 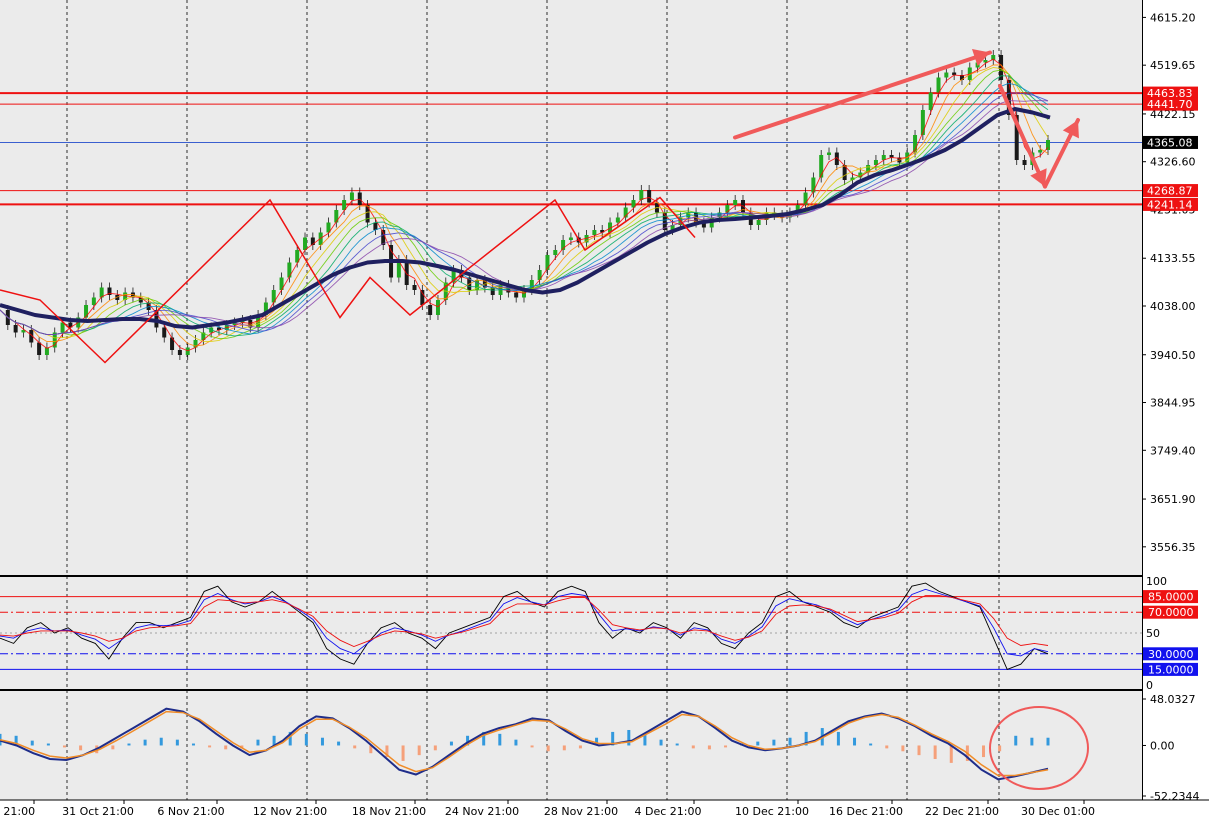 I want to click on date-label: 16 Dec 21:00, so click(x=866, y=811).